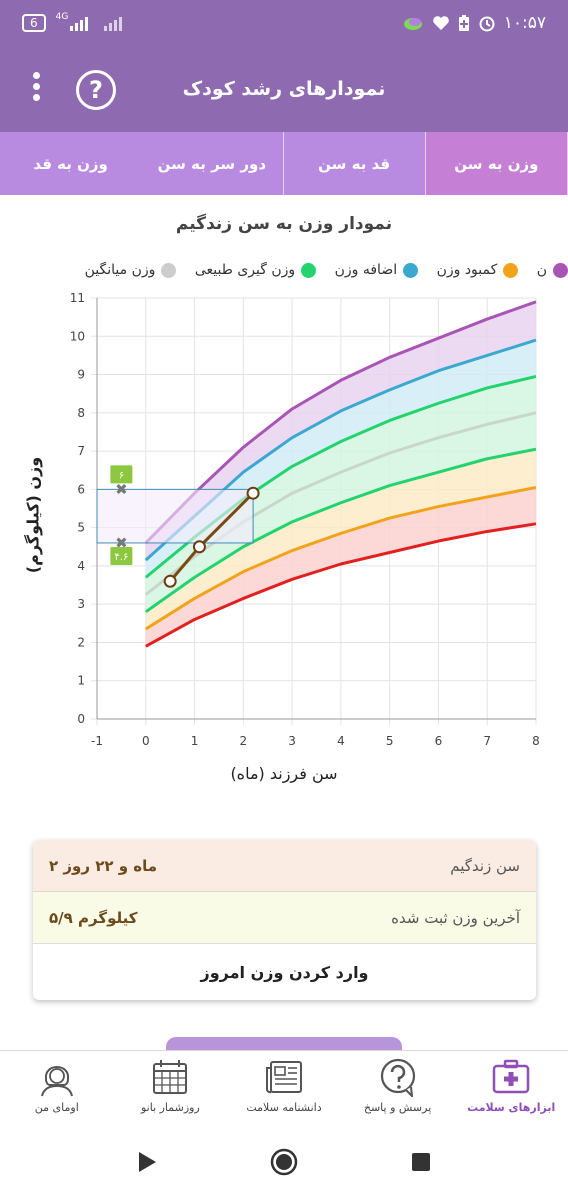  Describe the element at coordinates (81, 642) in the screenshot. I see `y-tick-label: 2` at that location.